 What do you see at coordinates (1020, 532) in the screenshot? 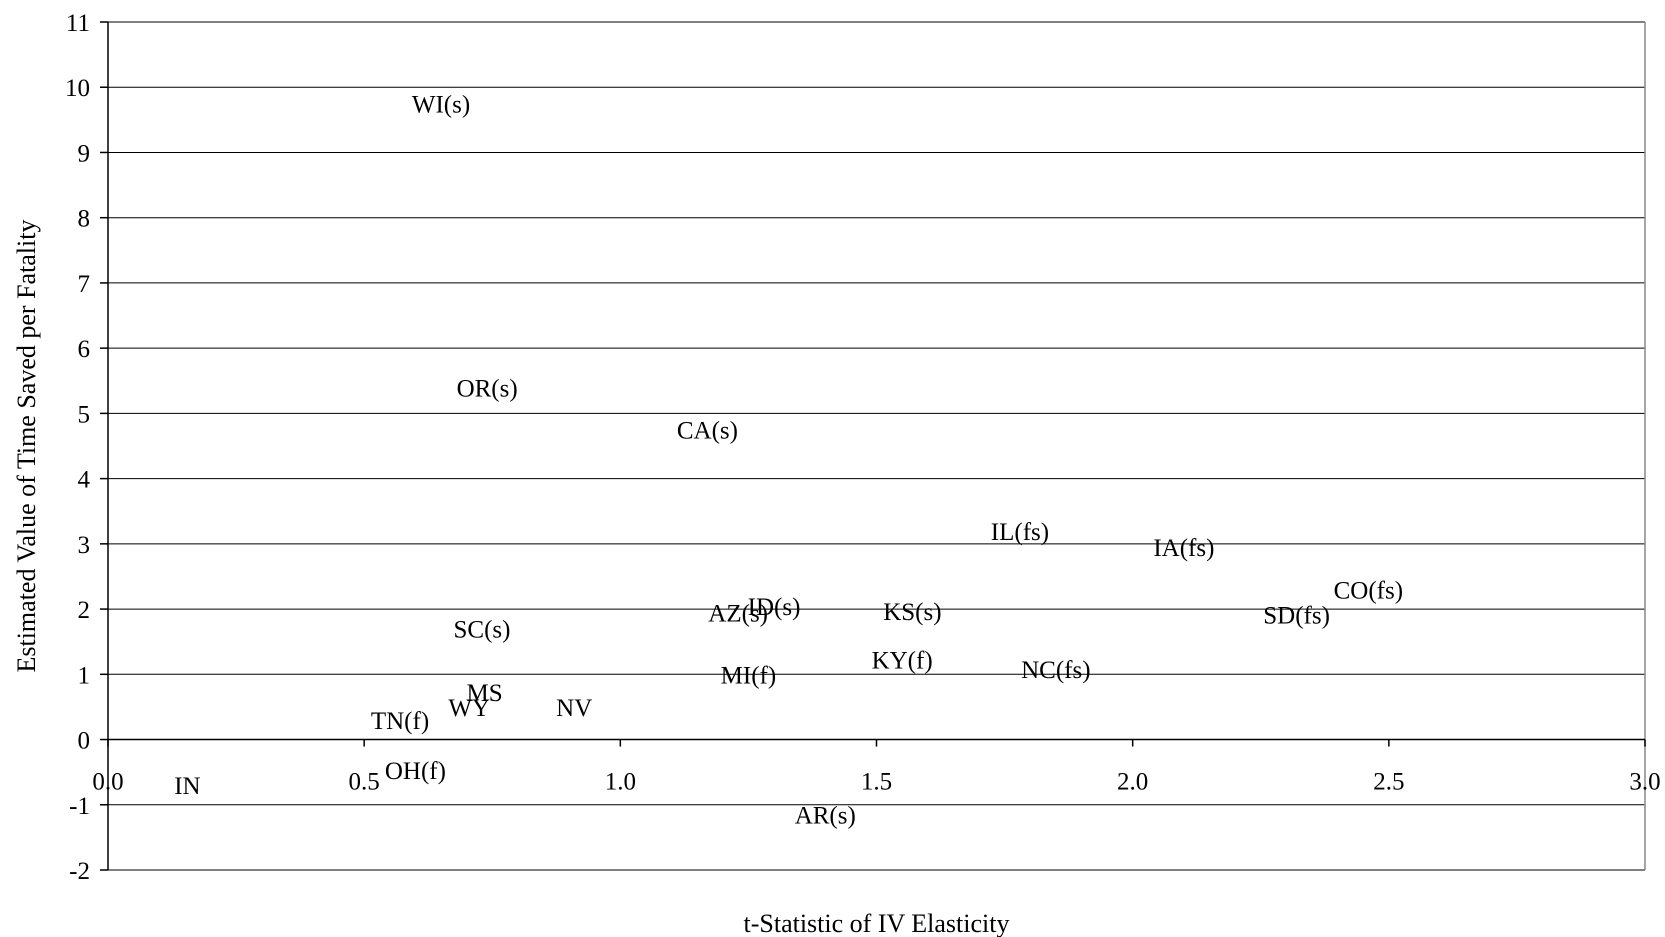
I see `data-point-label: IL(fs)` at bounding box center [1020, 532].